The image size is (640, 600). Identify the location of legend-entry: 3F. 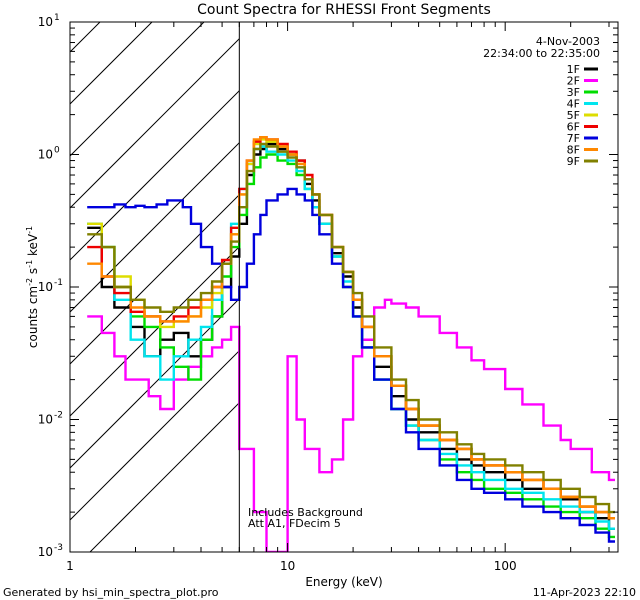
(582, 92).